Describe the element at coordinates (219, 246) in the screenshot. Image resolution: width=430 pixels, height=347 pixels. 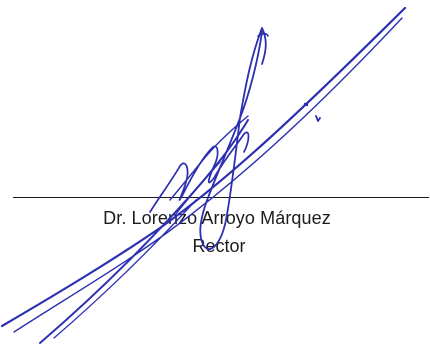
I see `signer-title: Rector` at that location.